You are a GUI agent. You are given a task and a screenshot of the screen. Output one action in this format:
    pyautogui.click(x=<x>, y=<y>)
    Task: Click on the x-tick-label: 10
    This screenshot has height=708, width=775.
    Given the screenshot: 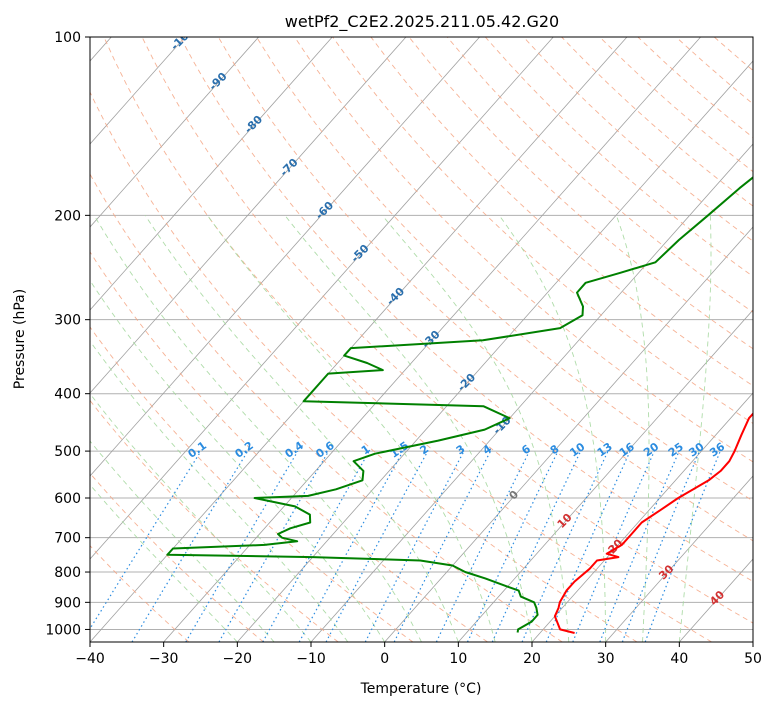 What is the action you would take?
    pyautogui.click(x=458, y=659)
    